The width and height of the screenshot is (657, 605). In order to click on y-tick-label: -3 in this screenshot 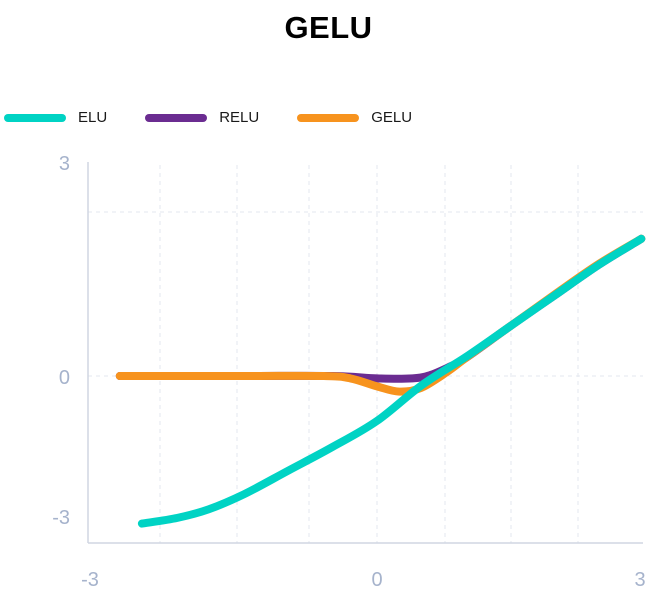, I will do `click(61, 518)`.